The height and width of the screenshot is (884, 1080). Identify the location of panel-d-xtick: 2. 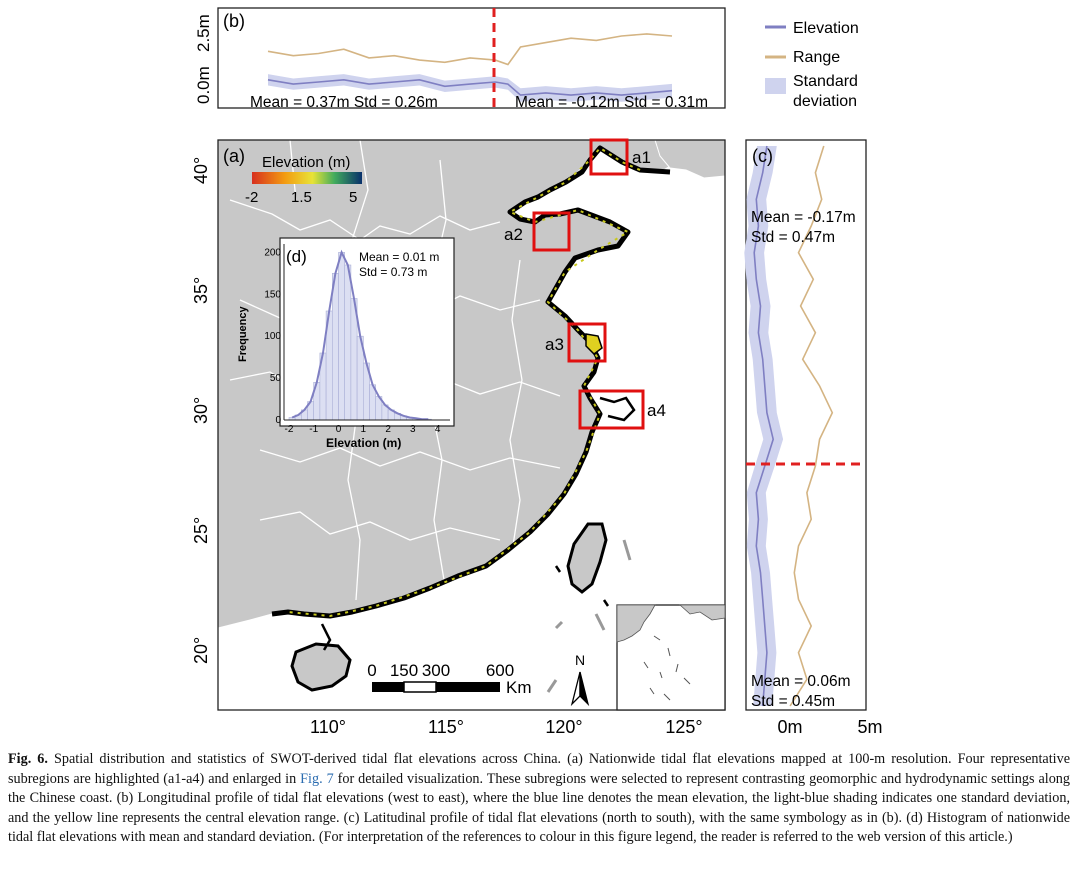
(388, 429).